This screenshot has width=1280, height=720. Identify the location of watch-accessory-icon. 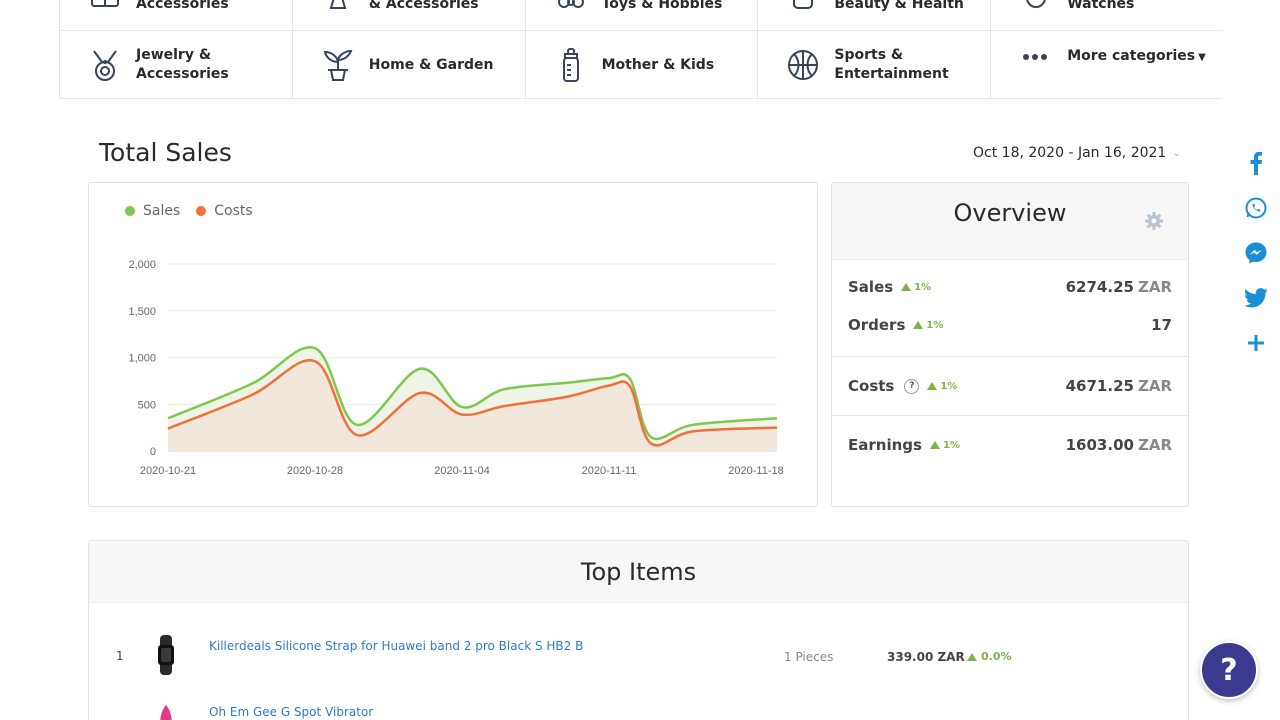
(105, 7).